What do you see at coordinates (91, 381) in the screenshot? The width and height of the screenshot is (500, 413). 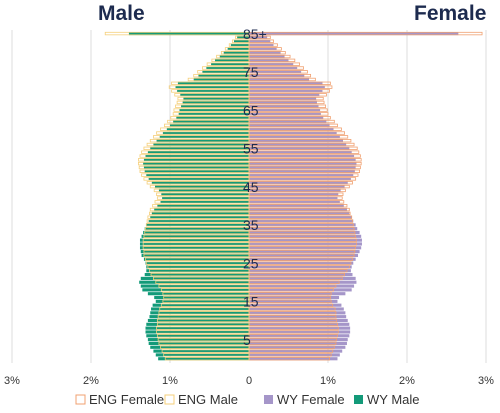 I see `x-tick-label: 2%` at bounding box center [91, 381].